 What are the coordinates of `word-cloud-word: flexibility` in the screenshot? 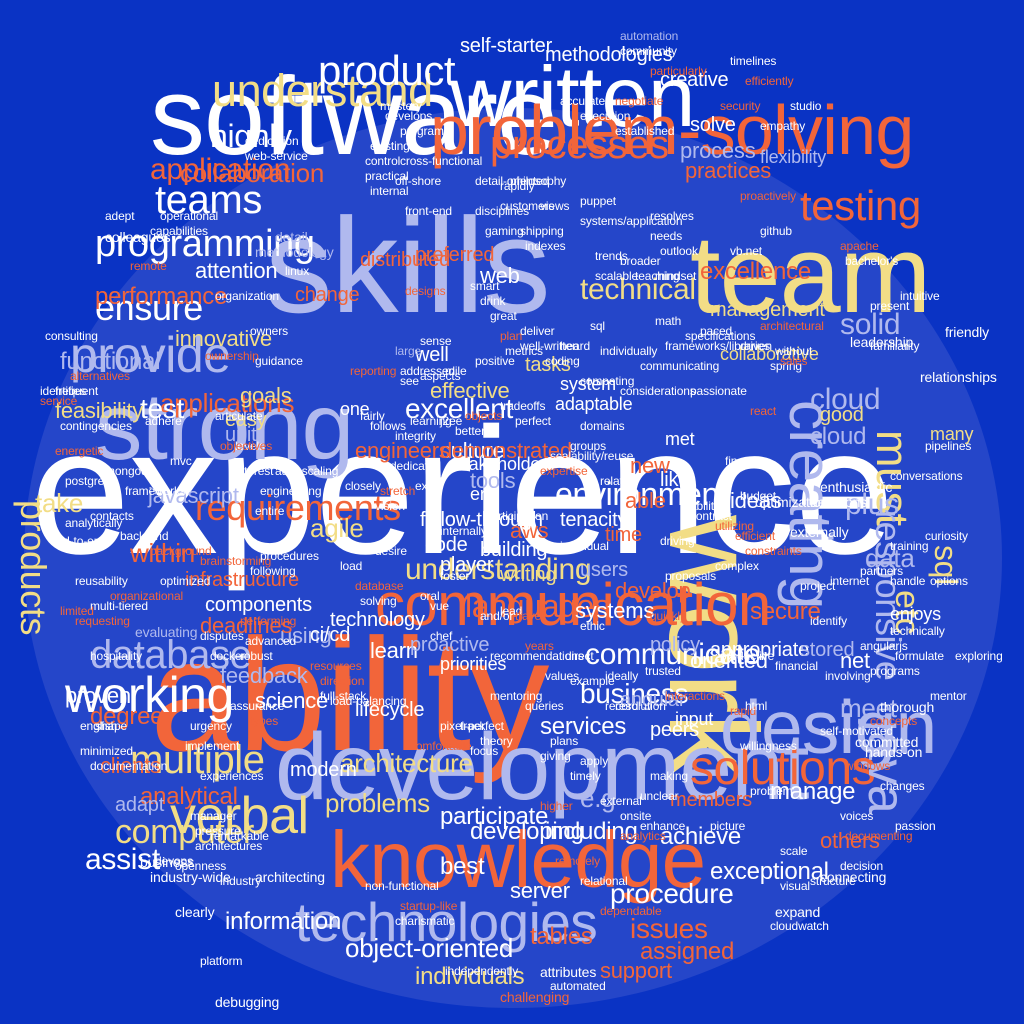 It's located at (793, 157).